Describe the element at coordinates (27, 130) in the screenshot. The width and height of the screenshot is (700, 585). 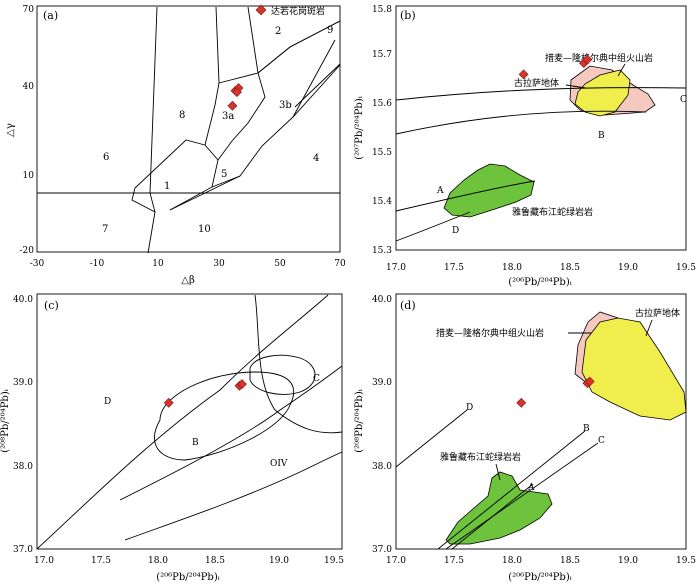
I see `panel-a-y-ticks: -20 10 40 70` at that location.